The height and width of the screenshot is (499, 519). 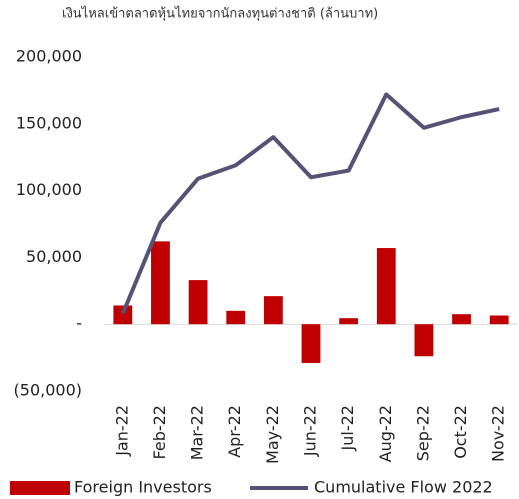 I want to click on legend-label: Cumulative Flow 2022, so click(x=403, y=487).